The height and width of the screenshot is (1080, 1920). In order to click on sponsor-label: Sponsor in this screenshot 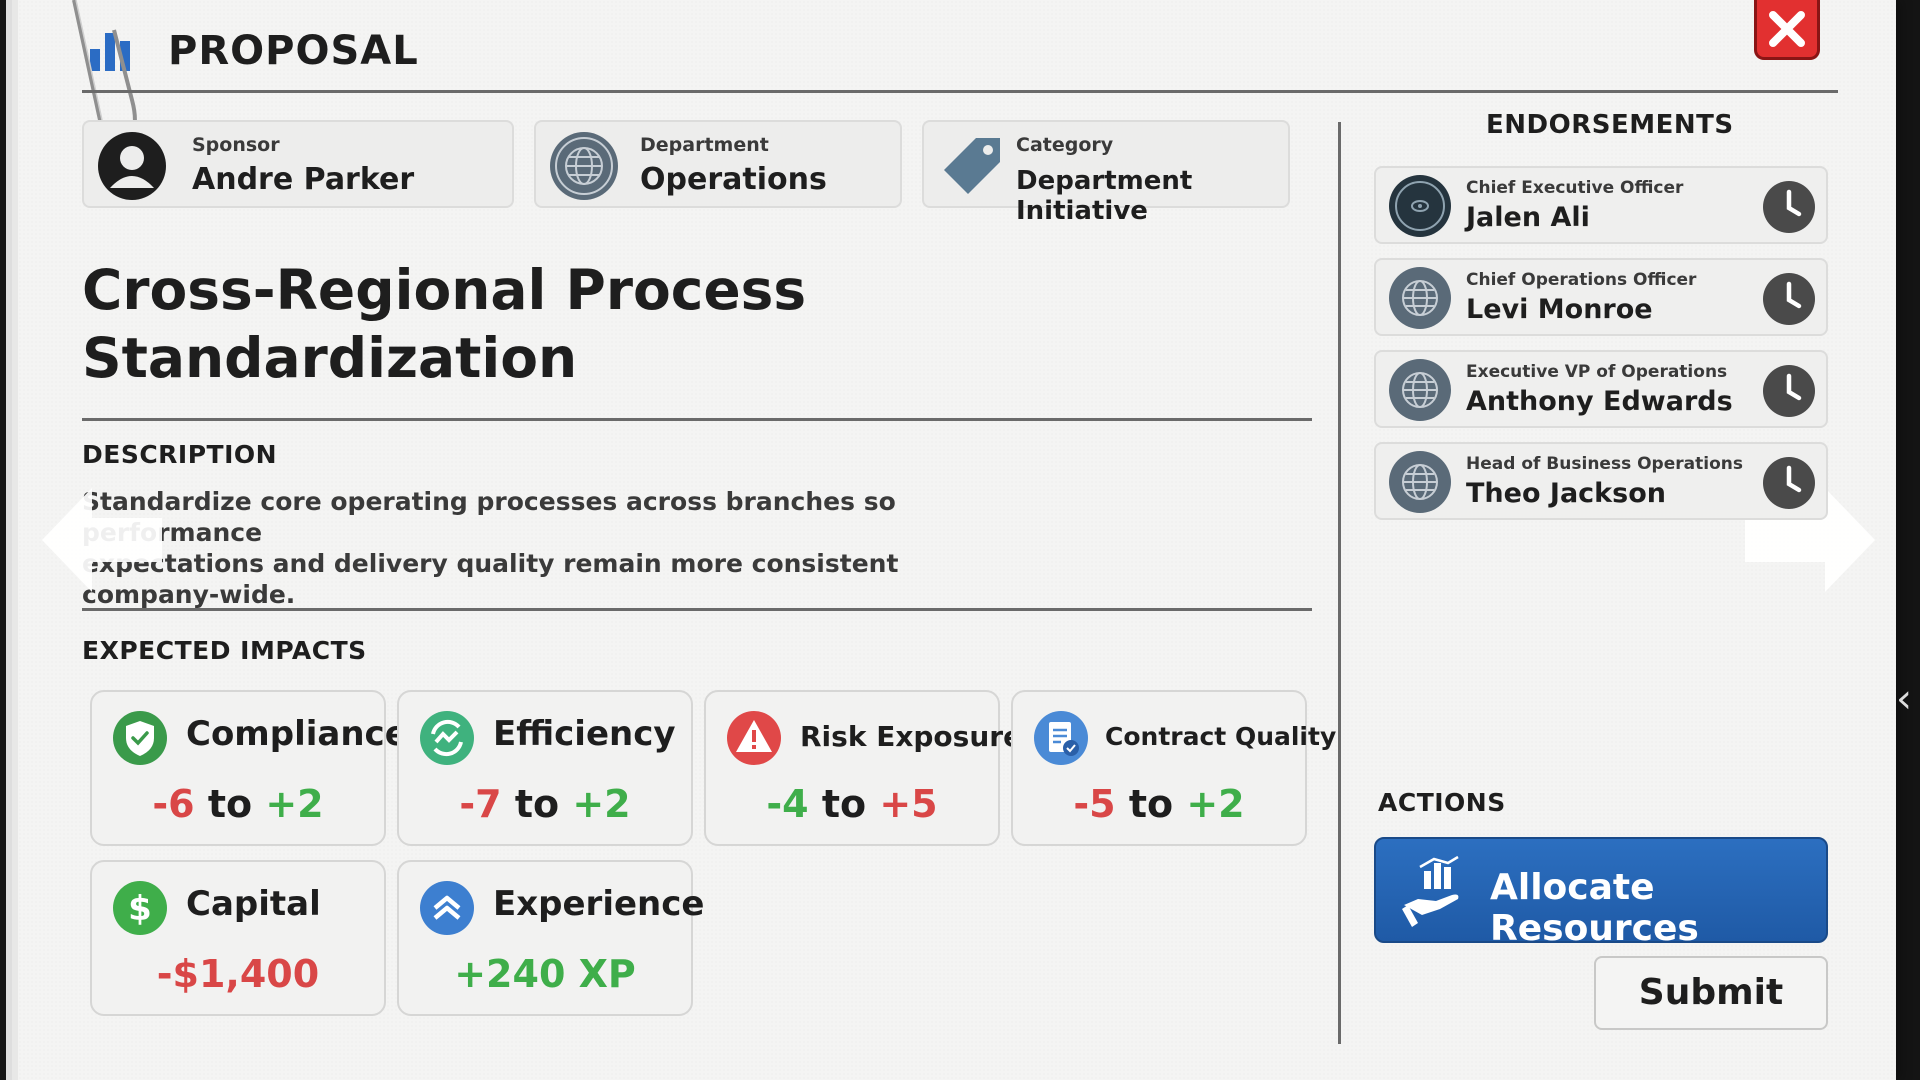, I will do `click(236, 145)`.